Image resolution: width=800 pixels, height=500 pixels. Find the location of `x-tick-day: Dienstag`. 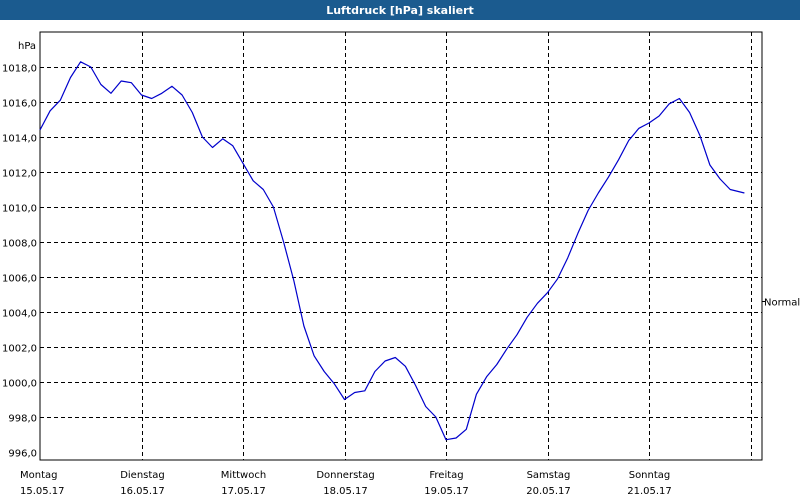

x-tick-day: Dienstag is located at coordinates (142, 475).